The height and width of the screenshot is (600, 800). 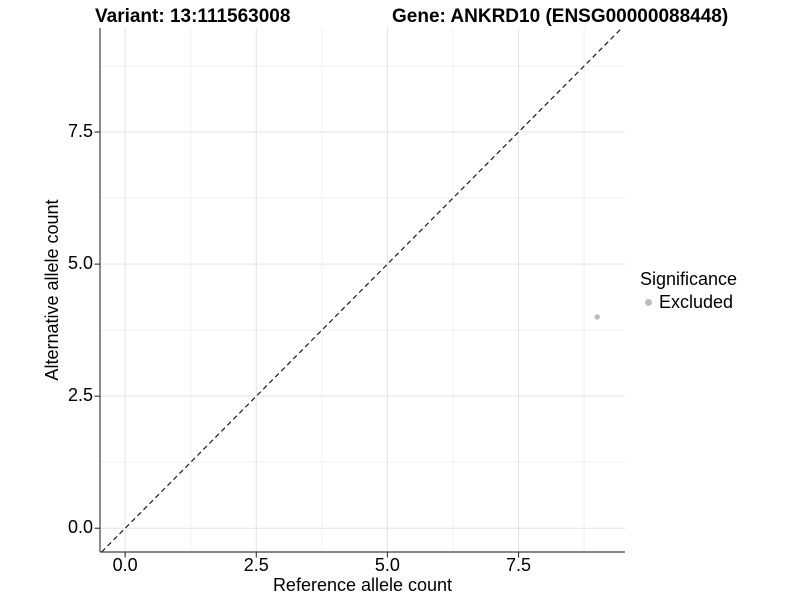 I want to click on x-tick-label: 2.5, so click(x=256, y=565).